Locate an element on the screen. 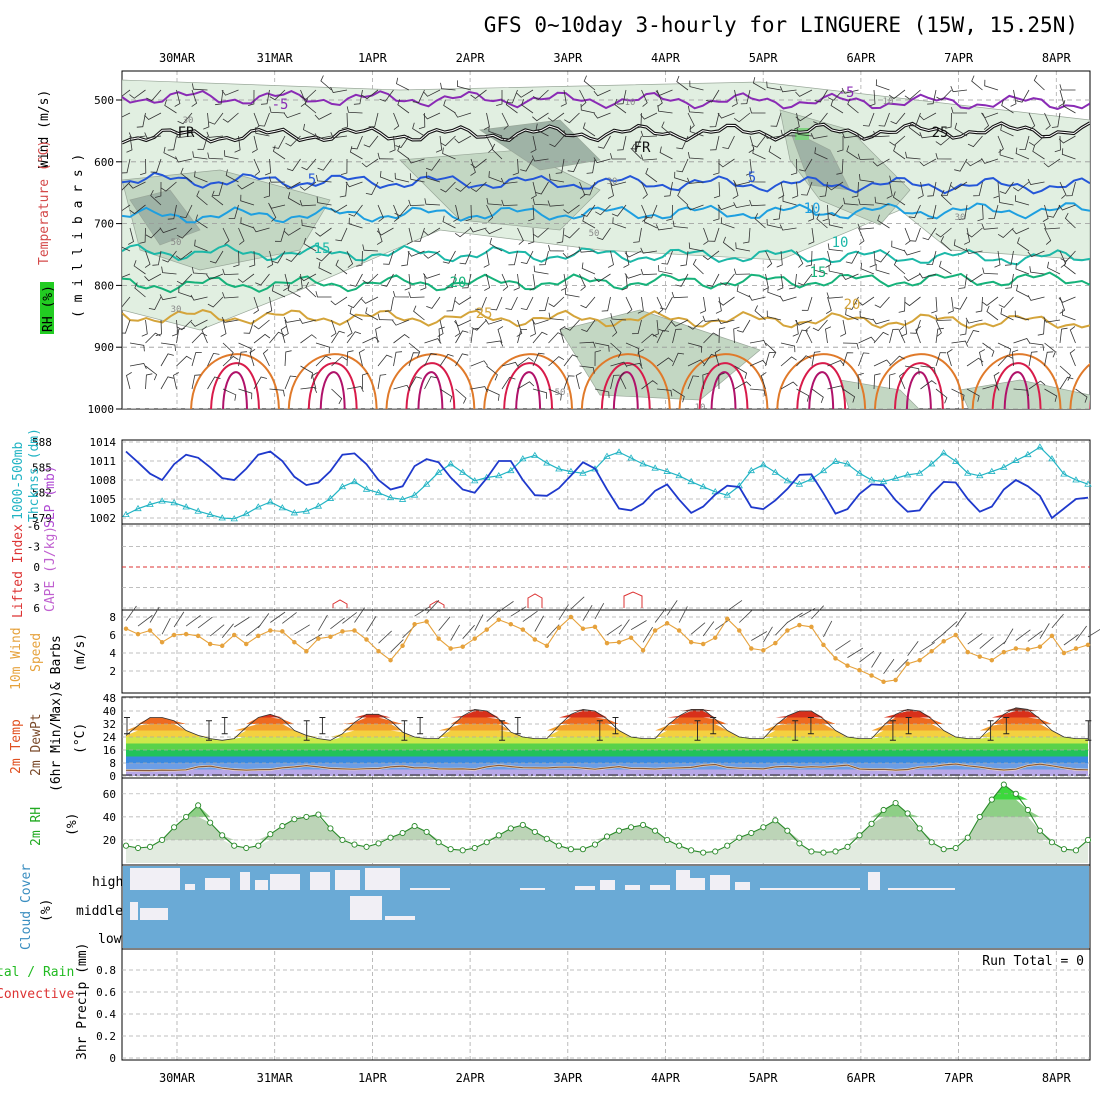 The height and width of the screenshot is (1100, 1100). isotherm-label: -5 is located at coordinates (846, 93).